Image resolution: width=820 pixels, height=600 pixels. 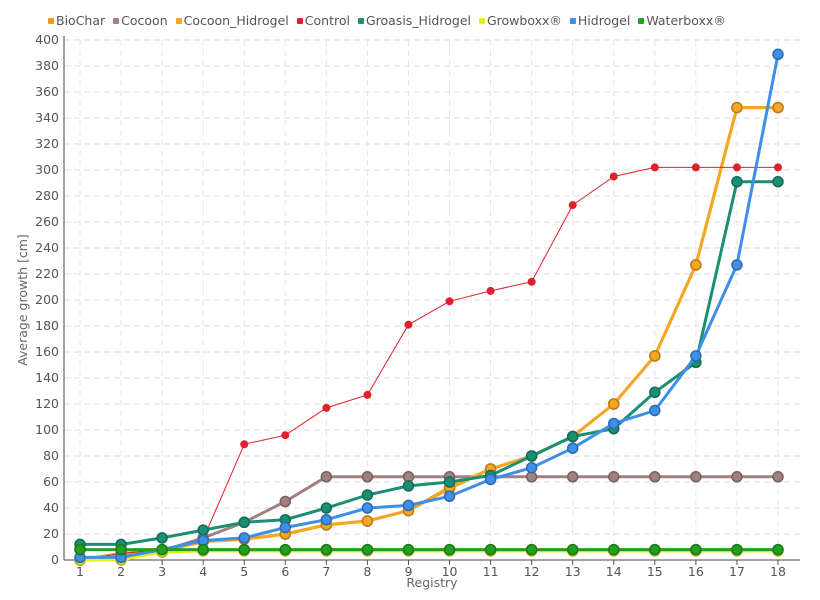 I want to click on y-tick-label: 220, so click(x=47, y=273).